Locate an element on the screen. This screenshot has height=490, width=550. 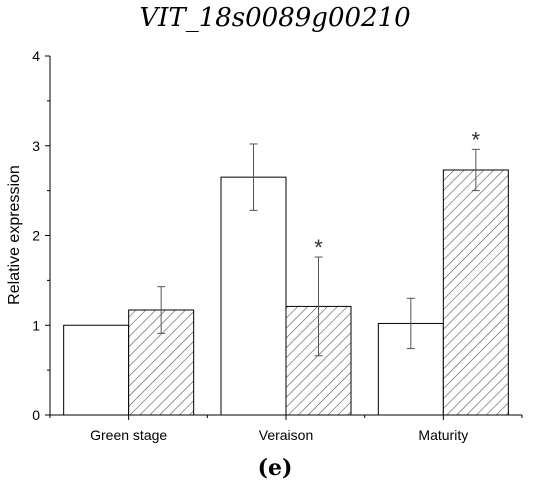
x-tick-label-2: Maturity is located at coordinates (443, 435).